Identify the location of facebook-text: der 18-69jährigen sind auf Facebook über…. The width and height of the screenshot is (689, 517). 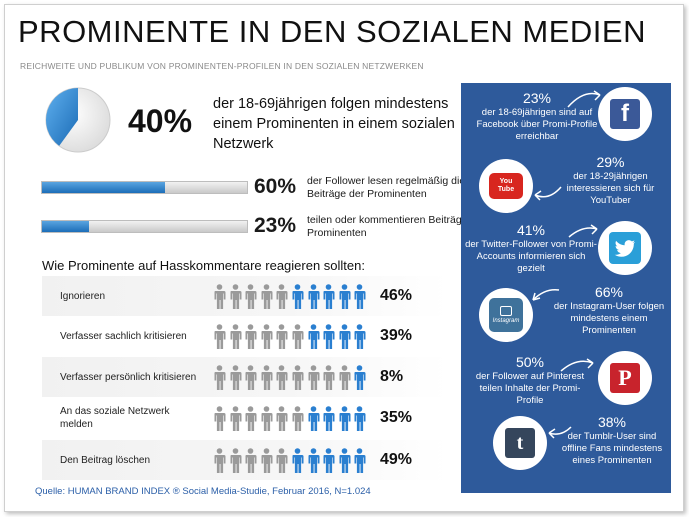
(537, 124).